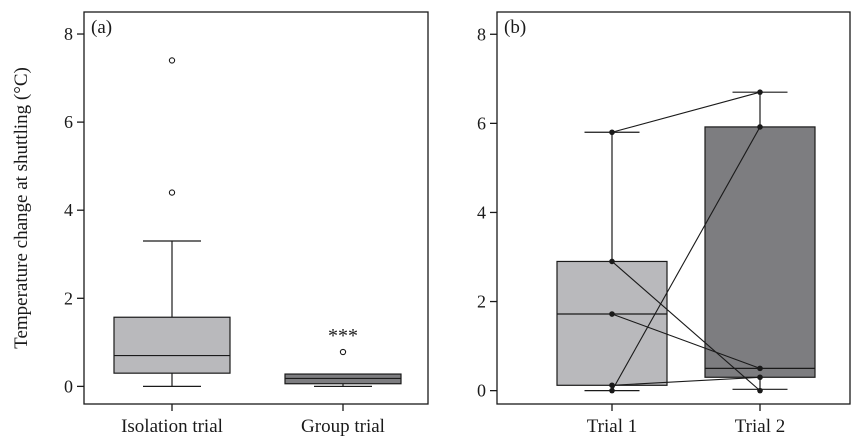 Image resolution: width=863 pixels, height=436 pixels. Describe the element at coordinates (343, 336) in the screenshot. I see `significance-annotation: ***` at that location.